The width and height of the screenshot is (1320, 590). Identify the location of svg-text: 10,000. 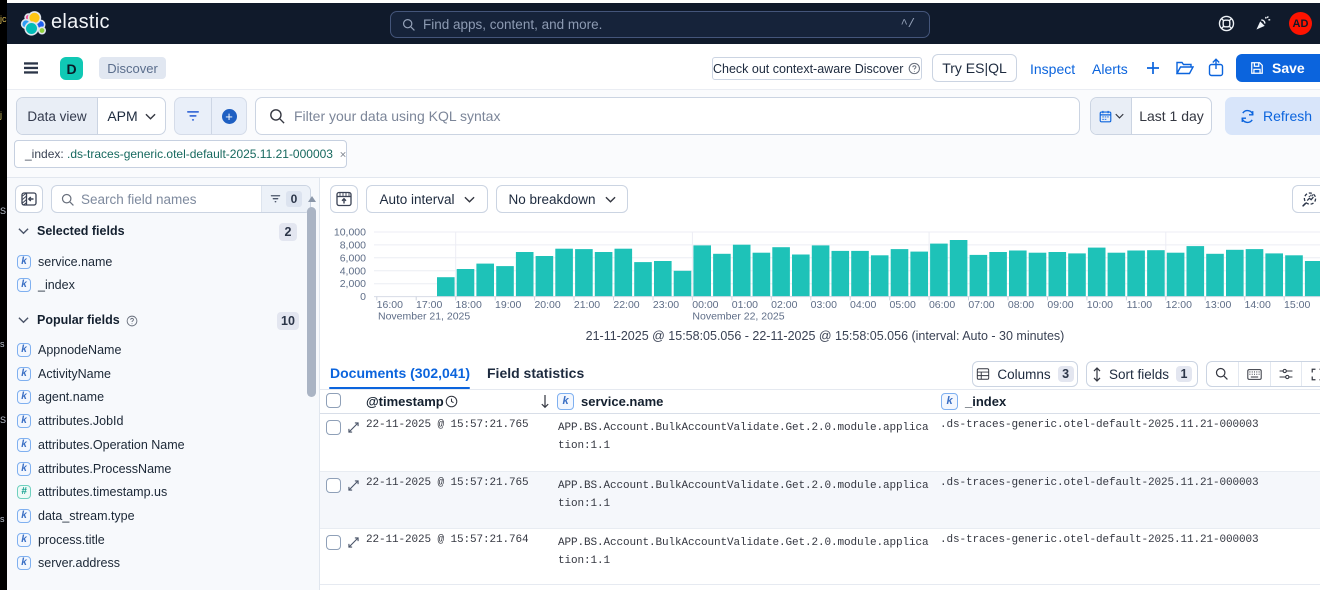
(350, 233).